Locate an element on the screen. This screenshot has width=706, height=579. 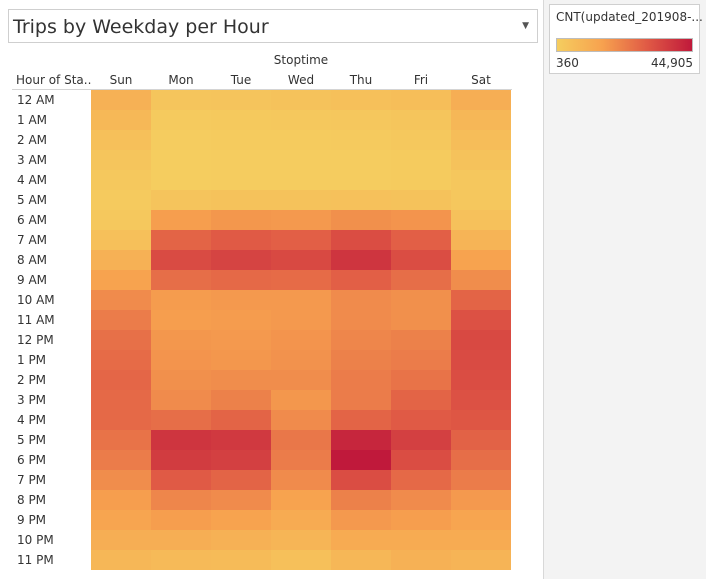
dropdown-arrow-icon: ▼ is located at coordinates (525, 26).